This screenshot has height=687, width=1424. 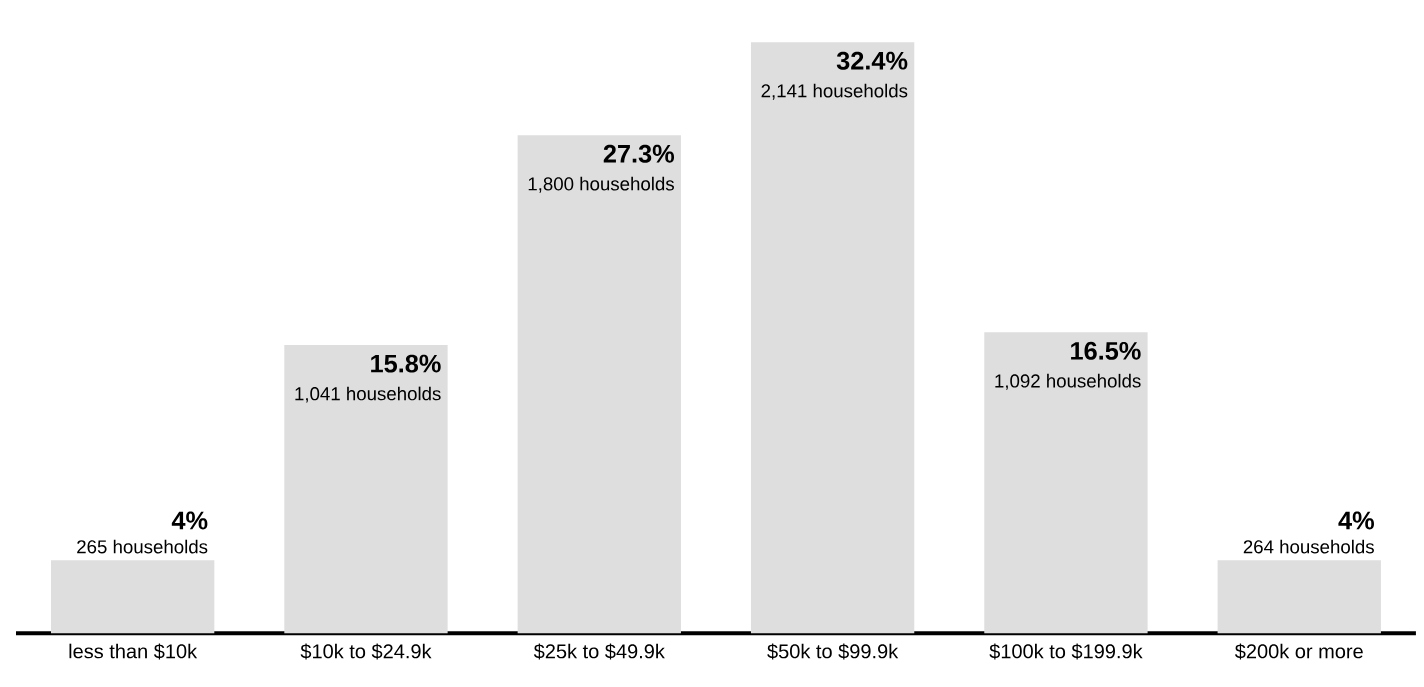 I want to click on data-label: 32.4%, so click(x=872, y=60).